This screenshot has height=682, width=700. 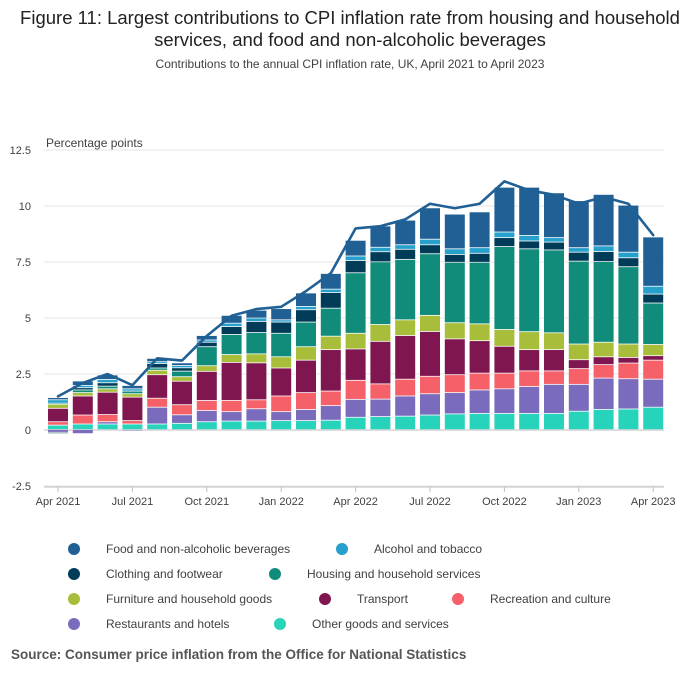 What do you see at coordinates (355, 502) in the screenshot?
I see `x-tick-label: Apr 2022` at bounding box center [355, 502].